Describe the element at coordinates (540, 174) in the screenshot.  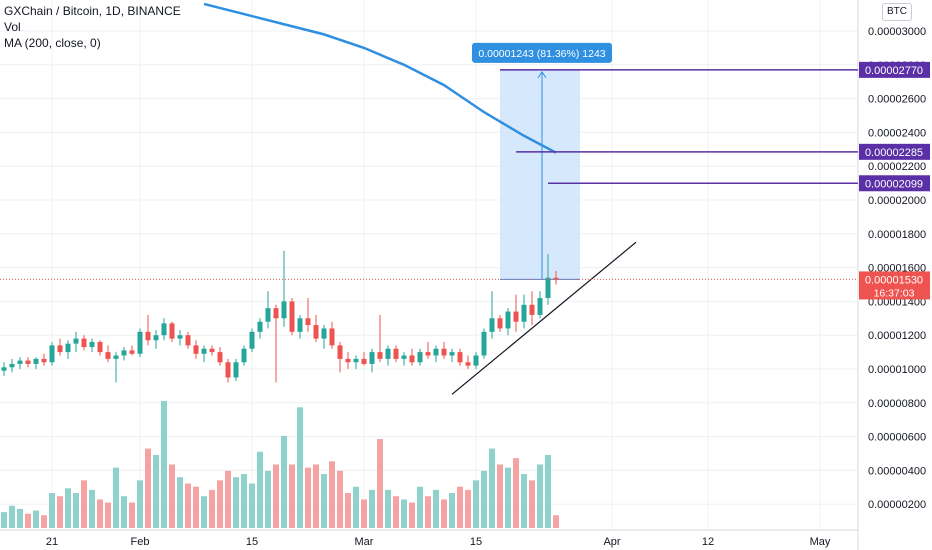
I see `price-range-box` at that location.